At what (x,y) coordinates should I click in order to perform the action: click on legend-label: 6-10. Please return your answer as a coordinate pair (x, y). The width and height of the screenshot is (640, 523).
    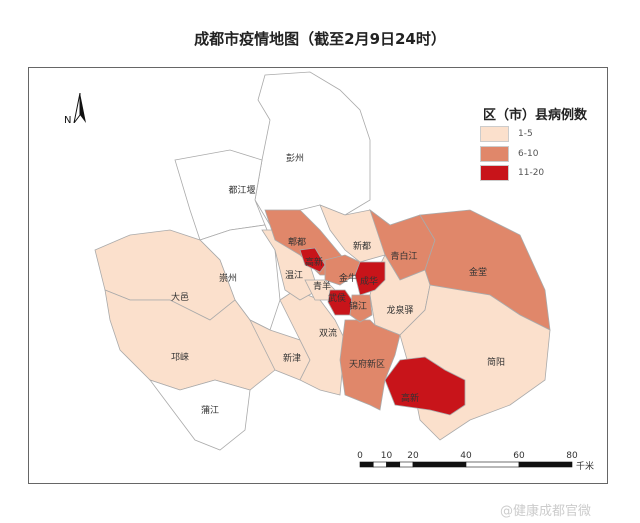
    Looking at the image, I should click on (528, 154).